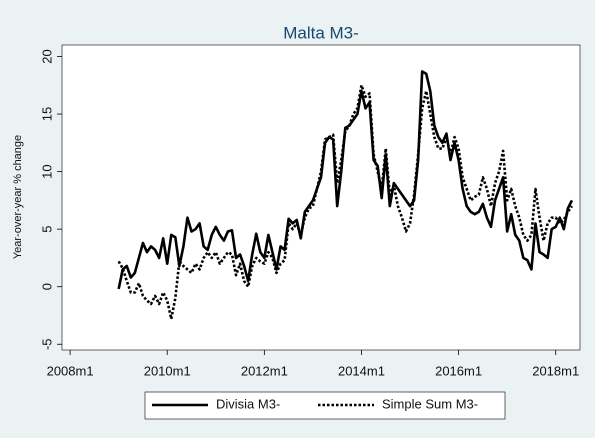 The image size is (595, 438). I want to click on y-tick-label: 5, so click(46, 229).